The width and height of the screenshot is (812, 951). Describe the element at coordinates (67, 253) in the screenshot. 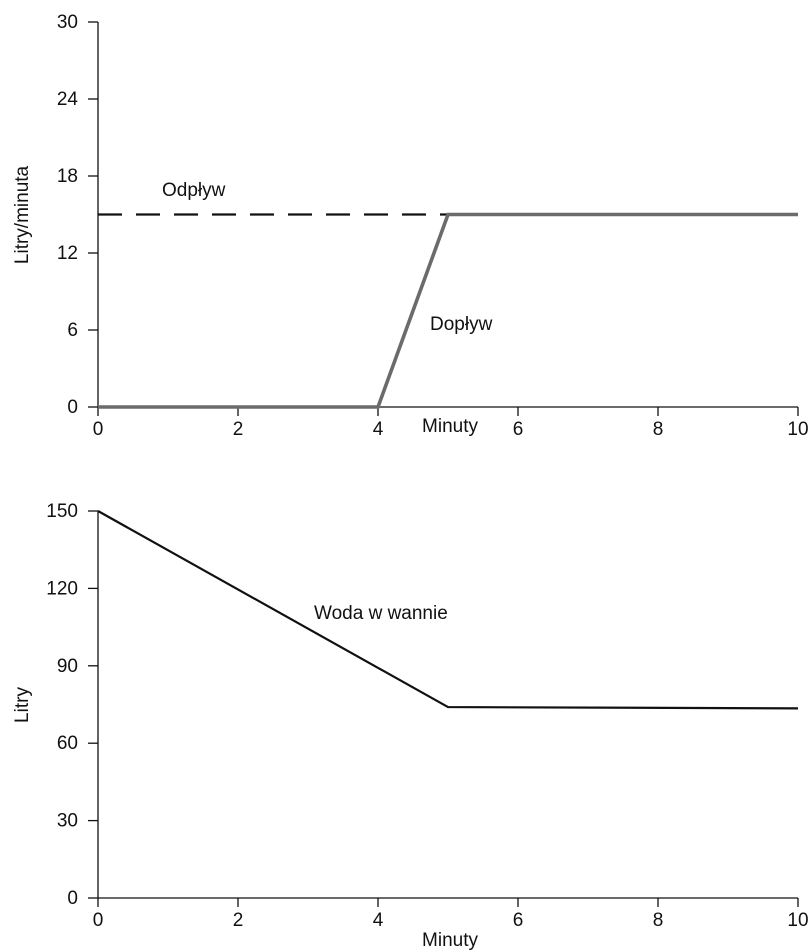

I see `y-tick-label: 12` at that location.